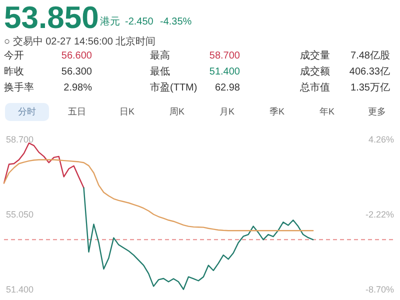 The height and width of the screenshot is (300, 400). Describe the element at coordinates (377, 111) in the screenshot. I see `text: 更多` at that location.